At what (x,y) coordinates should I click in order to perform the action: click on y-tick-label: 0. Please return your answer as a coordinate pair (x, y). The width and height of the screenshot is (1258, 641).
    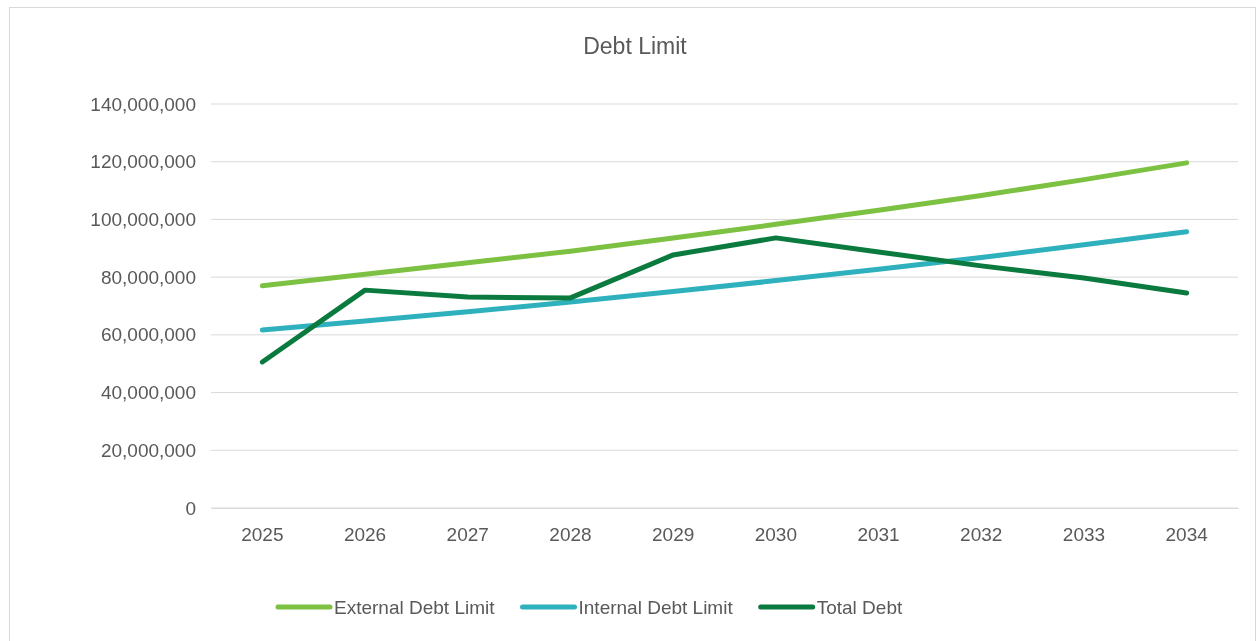
    Looking at the image, I should click on (190, 508).